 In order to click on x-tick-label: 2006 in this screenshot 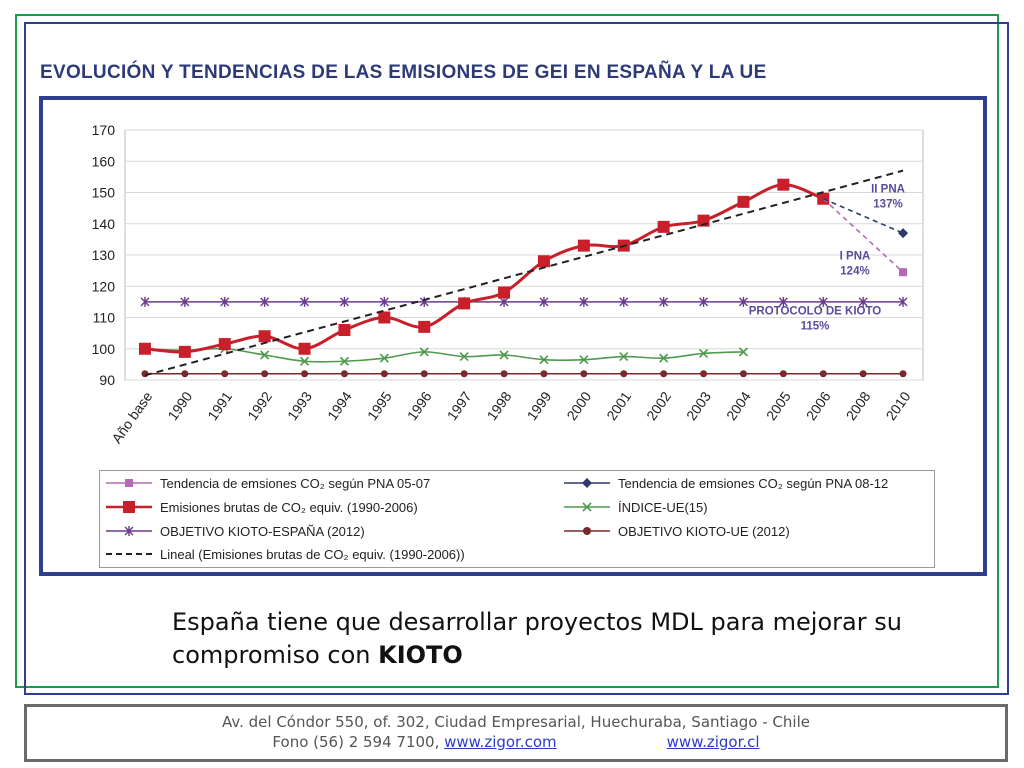, I will do `click(818, 405)`.